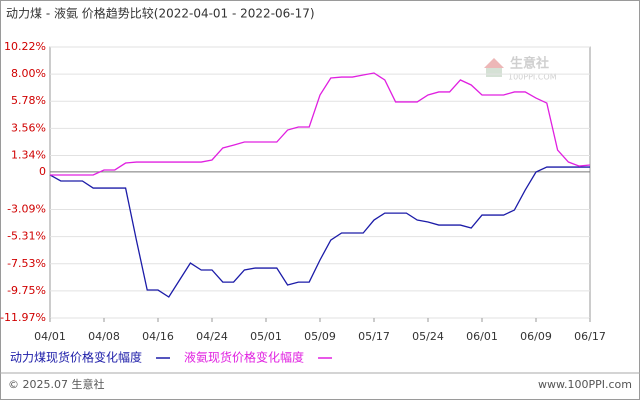 This screenshot has width=640, height=400. I want to click on y-tick-label: 0, so click(42, 171).